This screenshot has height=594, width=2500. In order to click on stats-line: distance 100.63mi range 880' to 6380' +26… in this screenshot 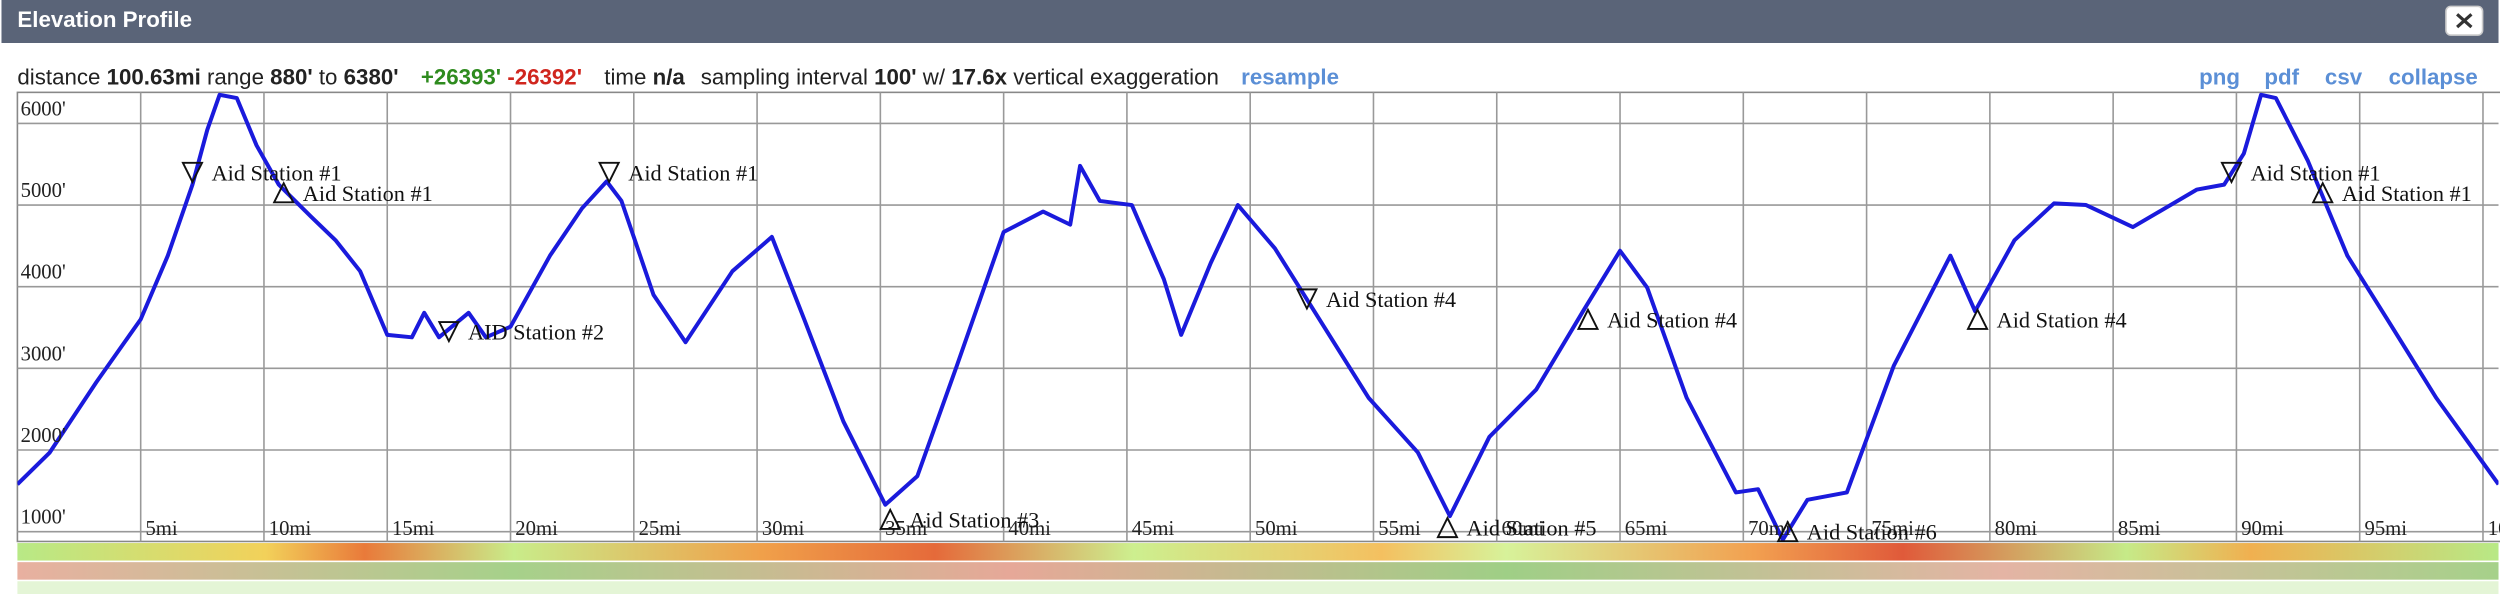, I will do `click(678, 76)`.